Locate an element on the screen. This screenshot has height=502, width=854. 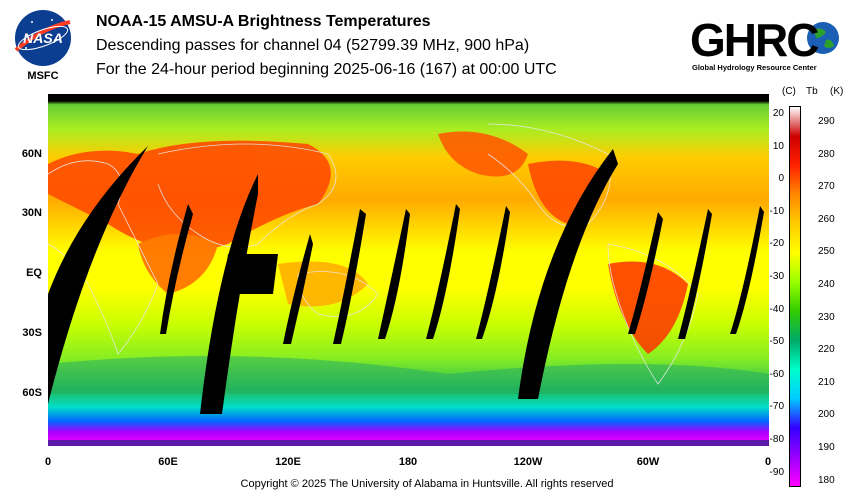
nasa-text: NASA is located at coordinates (43, 38).